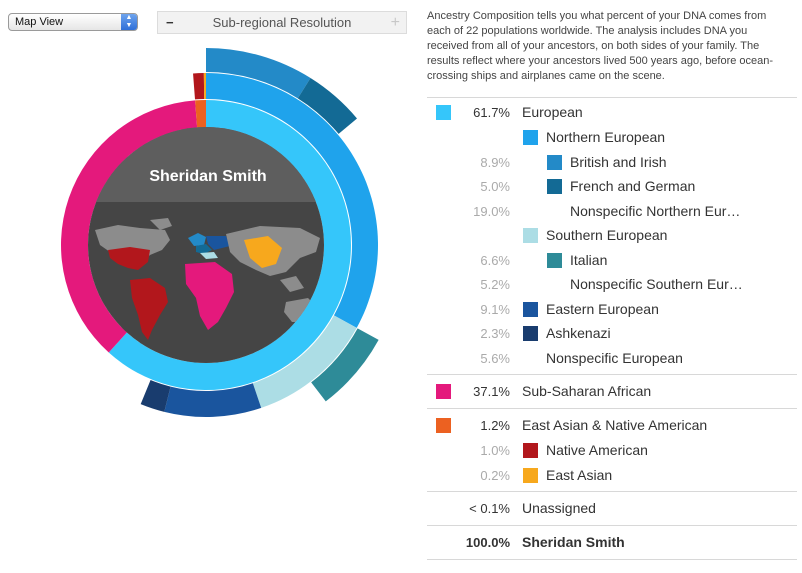 This screenshot has height=573, width=802. Describe the element at coordinates (579, 474) in the screenshot. I see `breakdown-label: East Asian` at that location.